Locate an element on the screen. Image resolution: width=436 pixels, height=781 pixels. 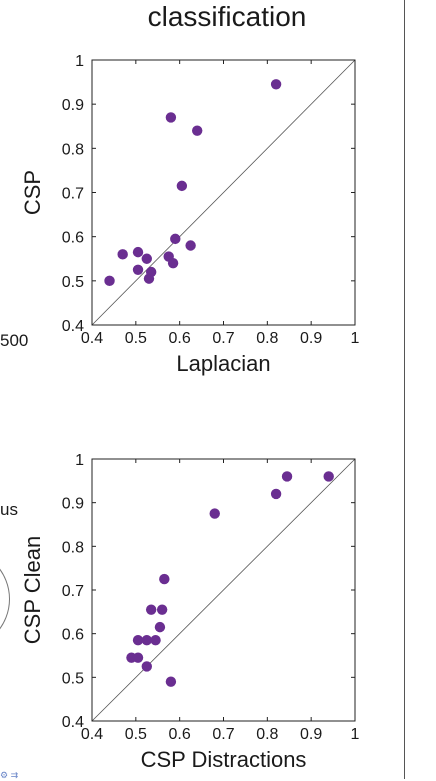
x-axis-label: CSP Distractions is located at coordinates (224, 759).